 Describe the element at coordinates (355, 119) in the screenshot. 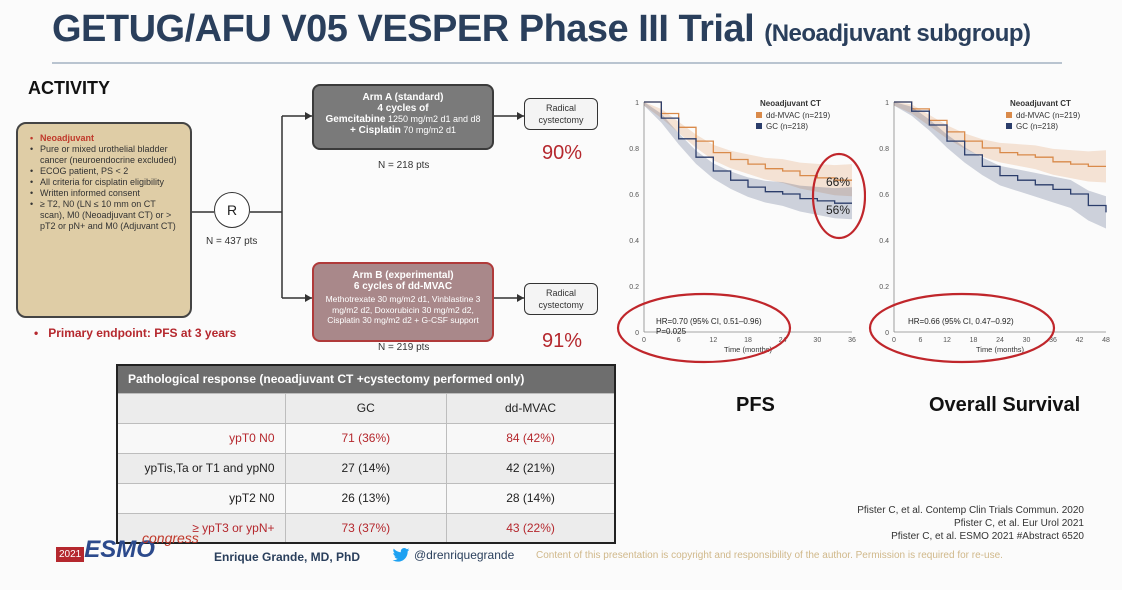

I see `arm-a-drug1: Gemcitabine` at that location.